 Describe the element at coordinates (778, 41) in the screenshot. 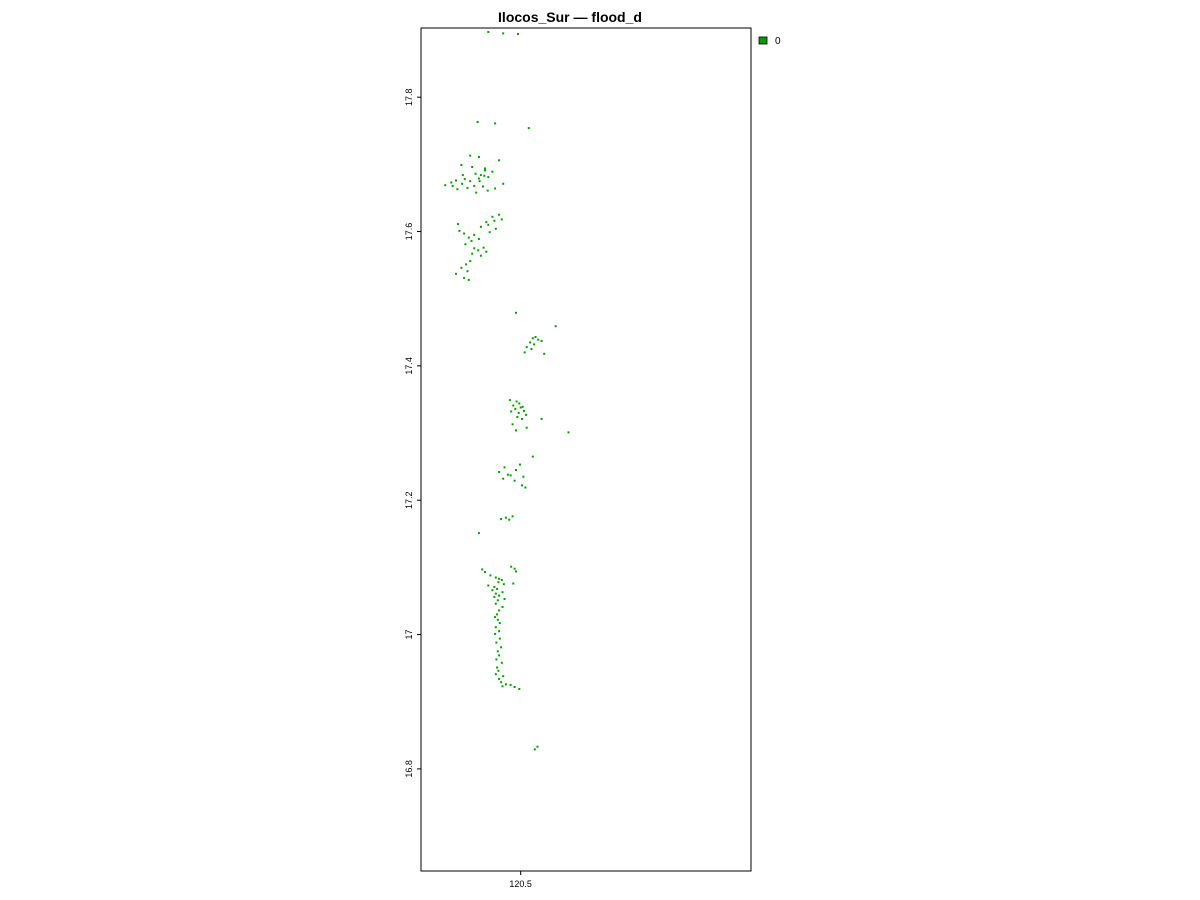

I see `legend-label: 0` at that location.